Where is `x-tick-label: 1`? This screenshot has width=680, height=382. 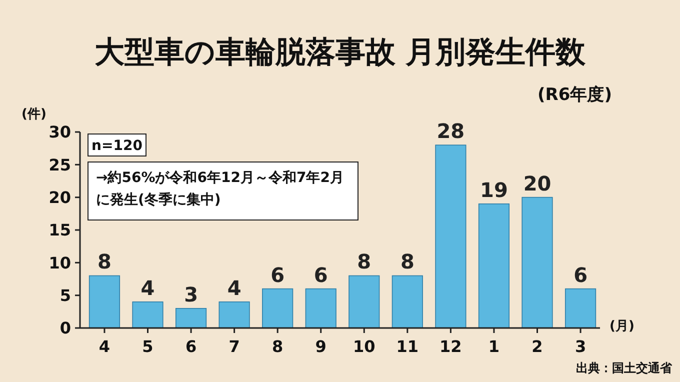 x-tick-label: 1 is located at coordinates (494, 346).